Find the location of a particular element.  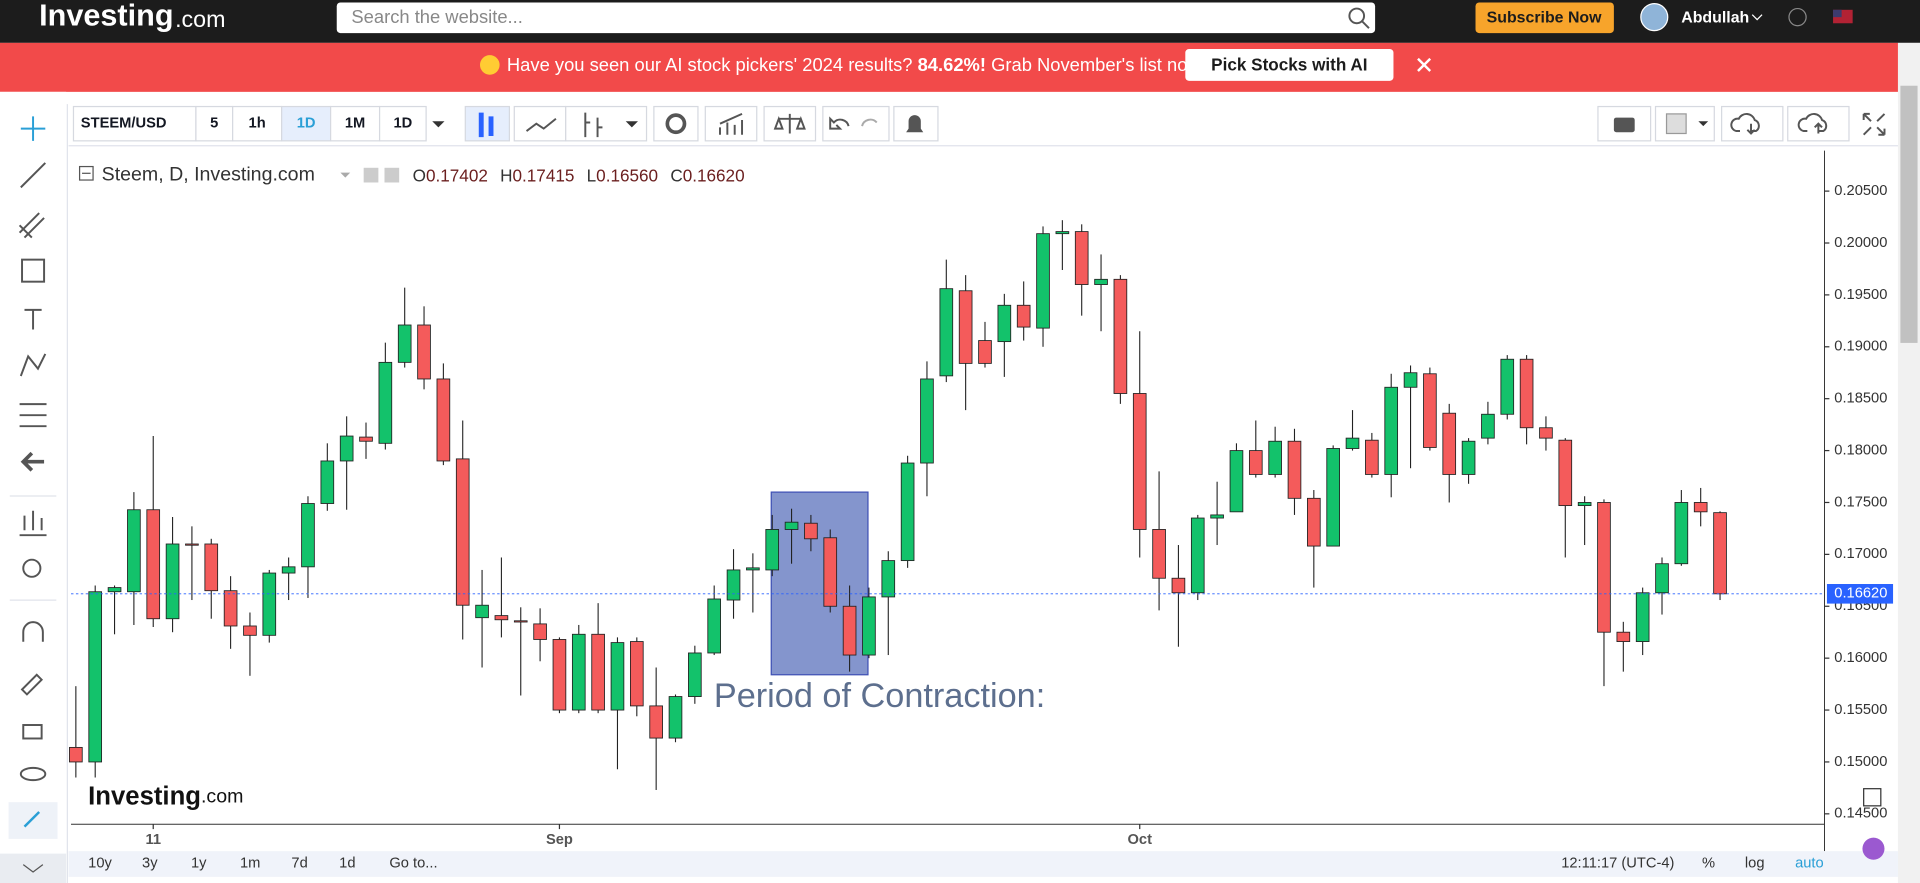

compare-icon is located at coordinates (789, 123).